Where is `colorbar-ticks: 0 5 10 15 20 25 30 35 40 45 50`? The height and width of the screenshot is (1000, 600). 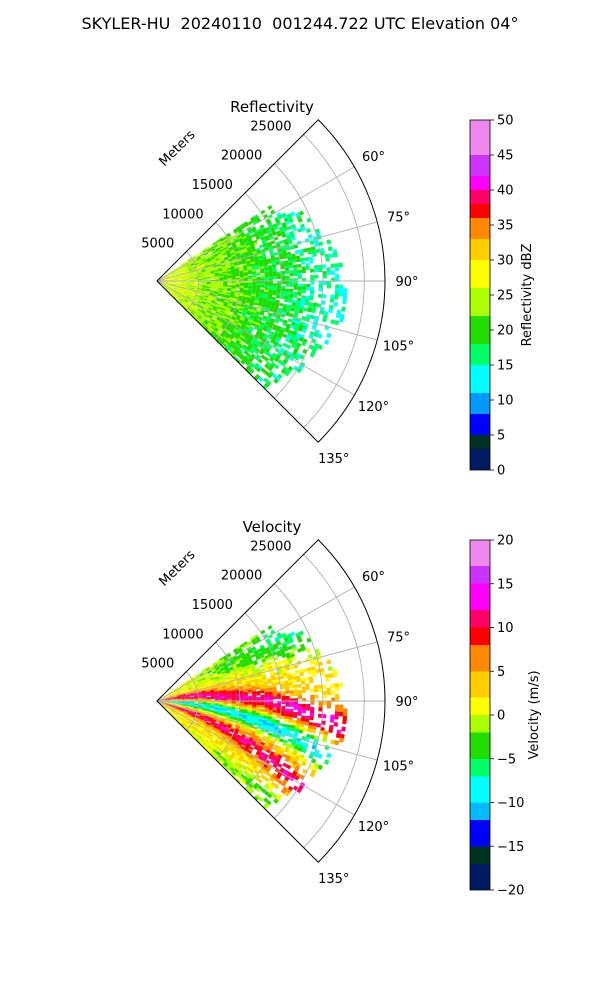
colorbar-ticks: 0 5 10 15 20 25 30 35 40 45 50 is located at coordinates (502, 296).